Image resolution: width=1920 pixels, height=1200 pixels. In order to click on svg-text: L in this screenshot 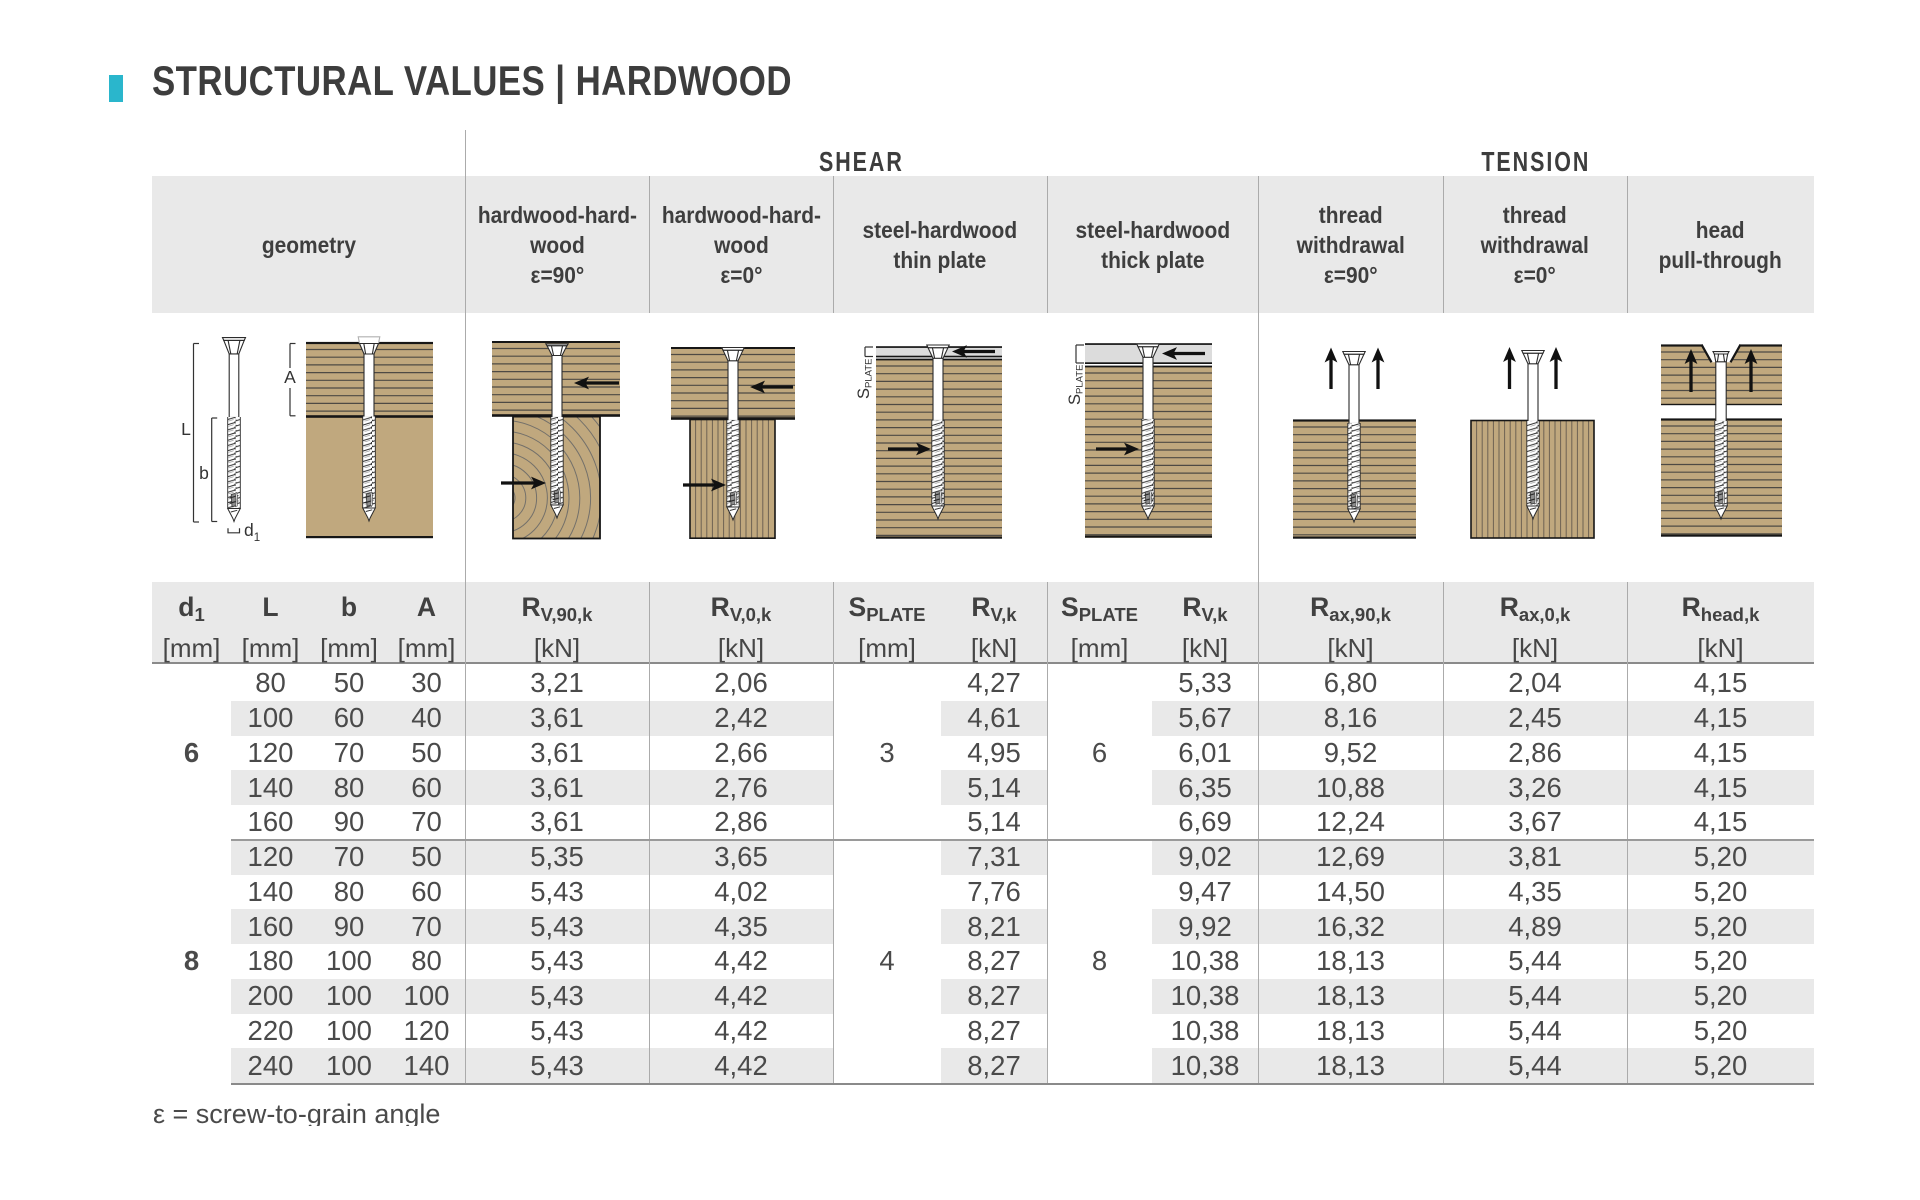, I will do `click(186, 429)`.